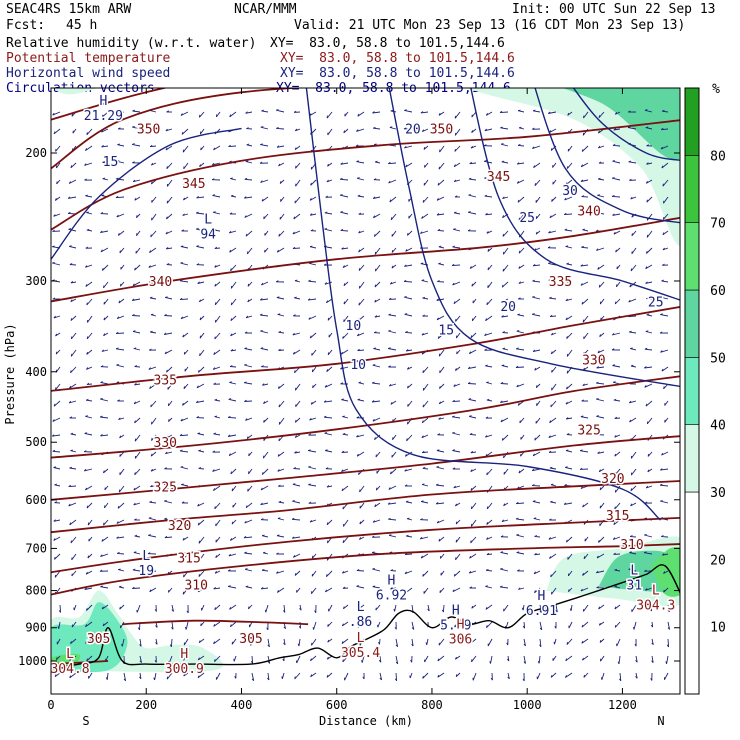 The height and width of the screenshot is (740, 740). What do you see at coordinates (716, 89) in the screenshot?
I see `colorbar-unit: %` at bounding box center [716, 89].